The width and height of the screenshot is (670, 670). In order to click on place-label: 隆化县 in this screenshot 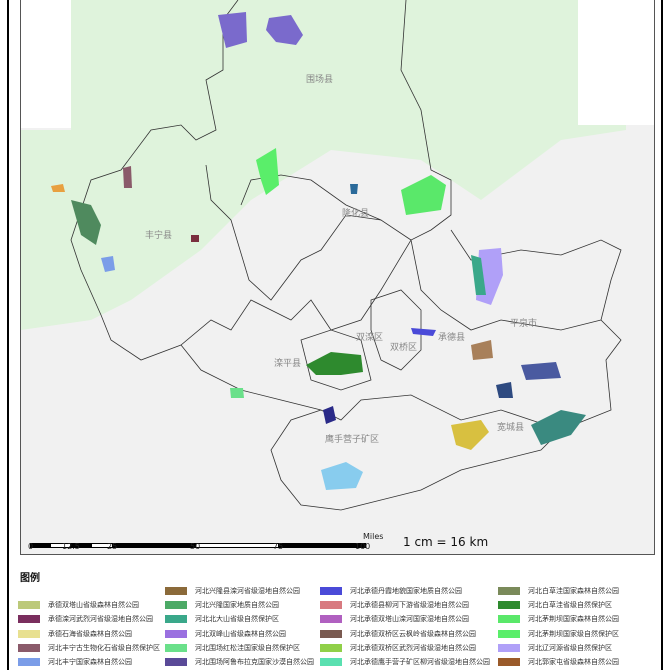, I will do `click(356, 214)`.